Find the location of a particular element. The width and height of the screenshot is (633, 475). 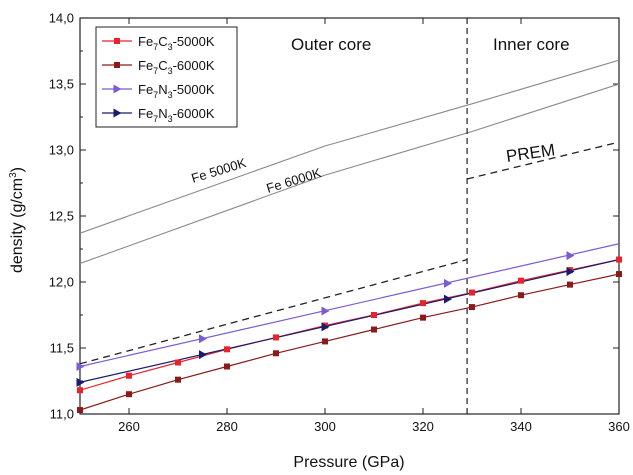

x-tick-label: 360 is located at coordinates (619, 426).